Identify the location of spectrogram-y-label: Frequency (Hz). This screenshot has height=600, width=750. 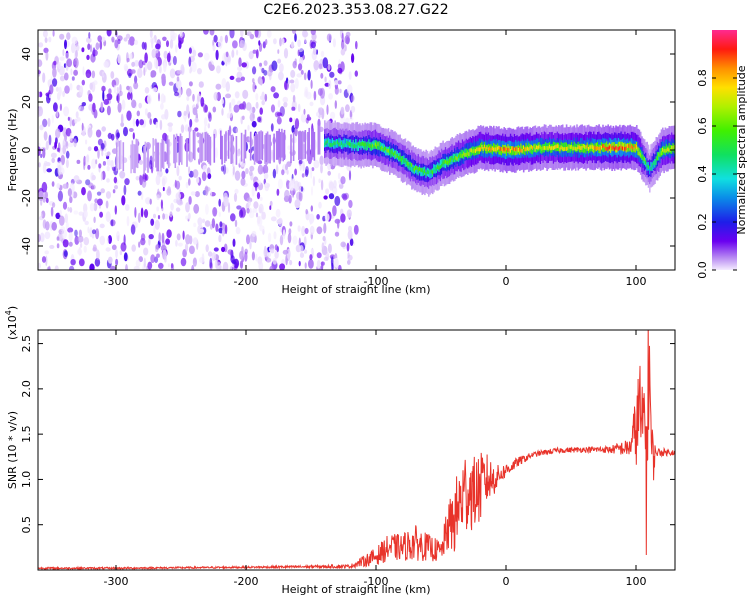
(12, 150).